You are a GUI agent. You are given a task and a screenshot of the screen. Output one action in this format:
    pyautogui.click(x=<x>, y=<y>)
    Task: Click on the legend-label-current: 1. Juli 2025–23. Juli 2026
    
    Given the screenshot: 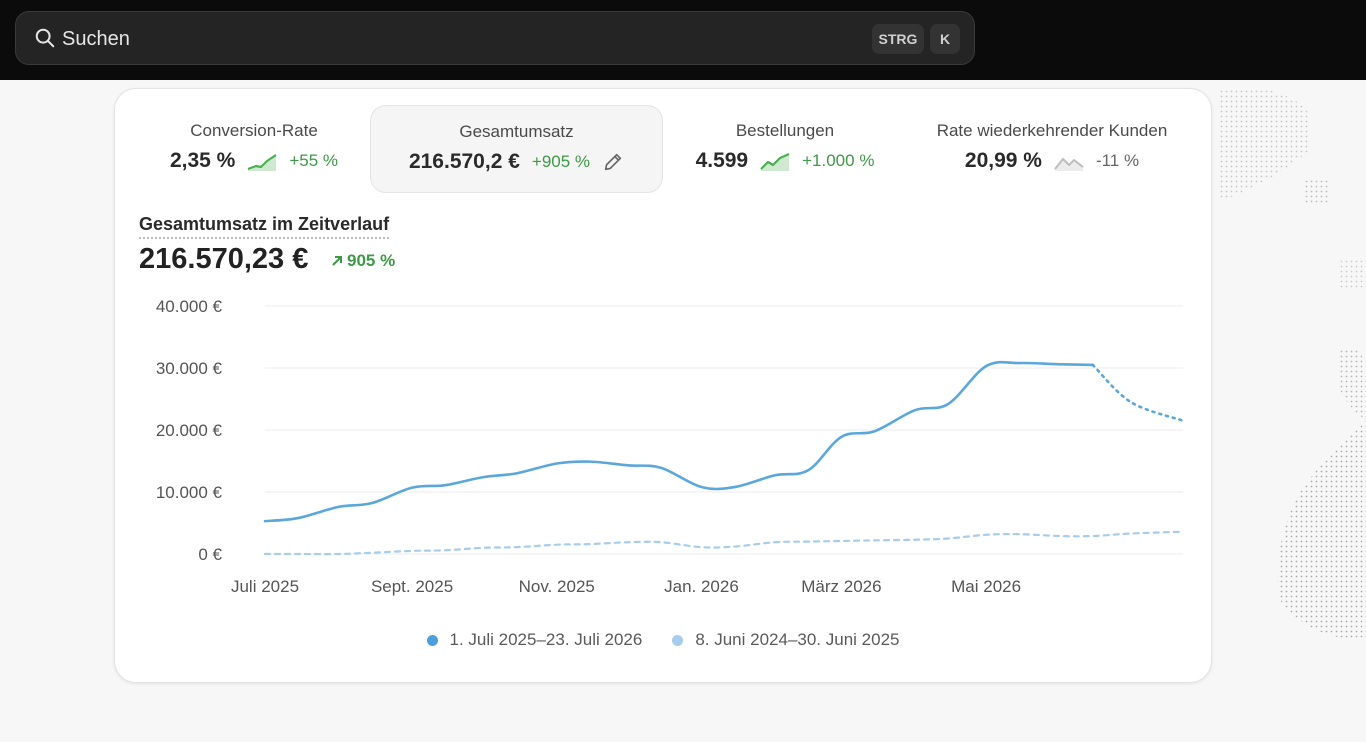 What is the action you would take?
    pyautogui.click(x=546, y=639)
    